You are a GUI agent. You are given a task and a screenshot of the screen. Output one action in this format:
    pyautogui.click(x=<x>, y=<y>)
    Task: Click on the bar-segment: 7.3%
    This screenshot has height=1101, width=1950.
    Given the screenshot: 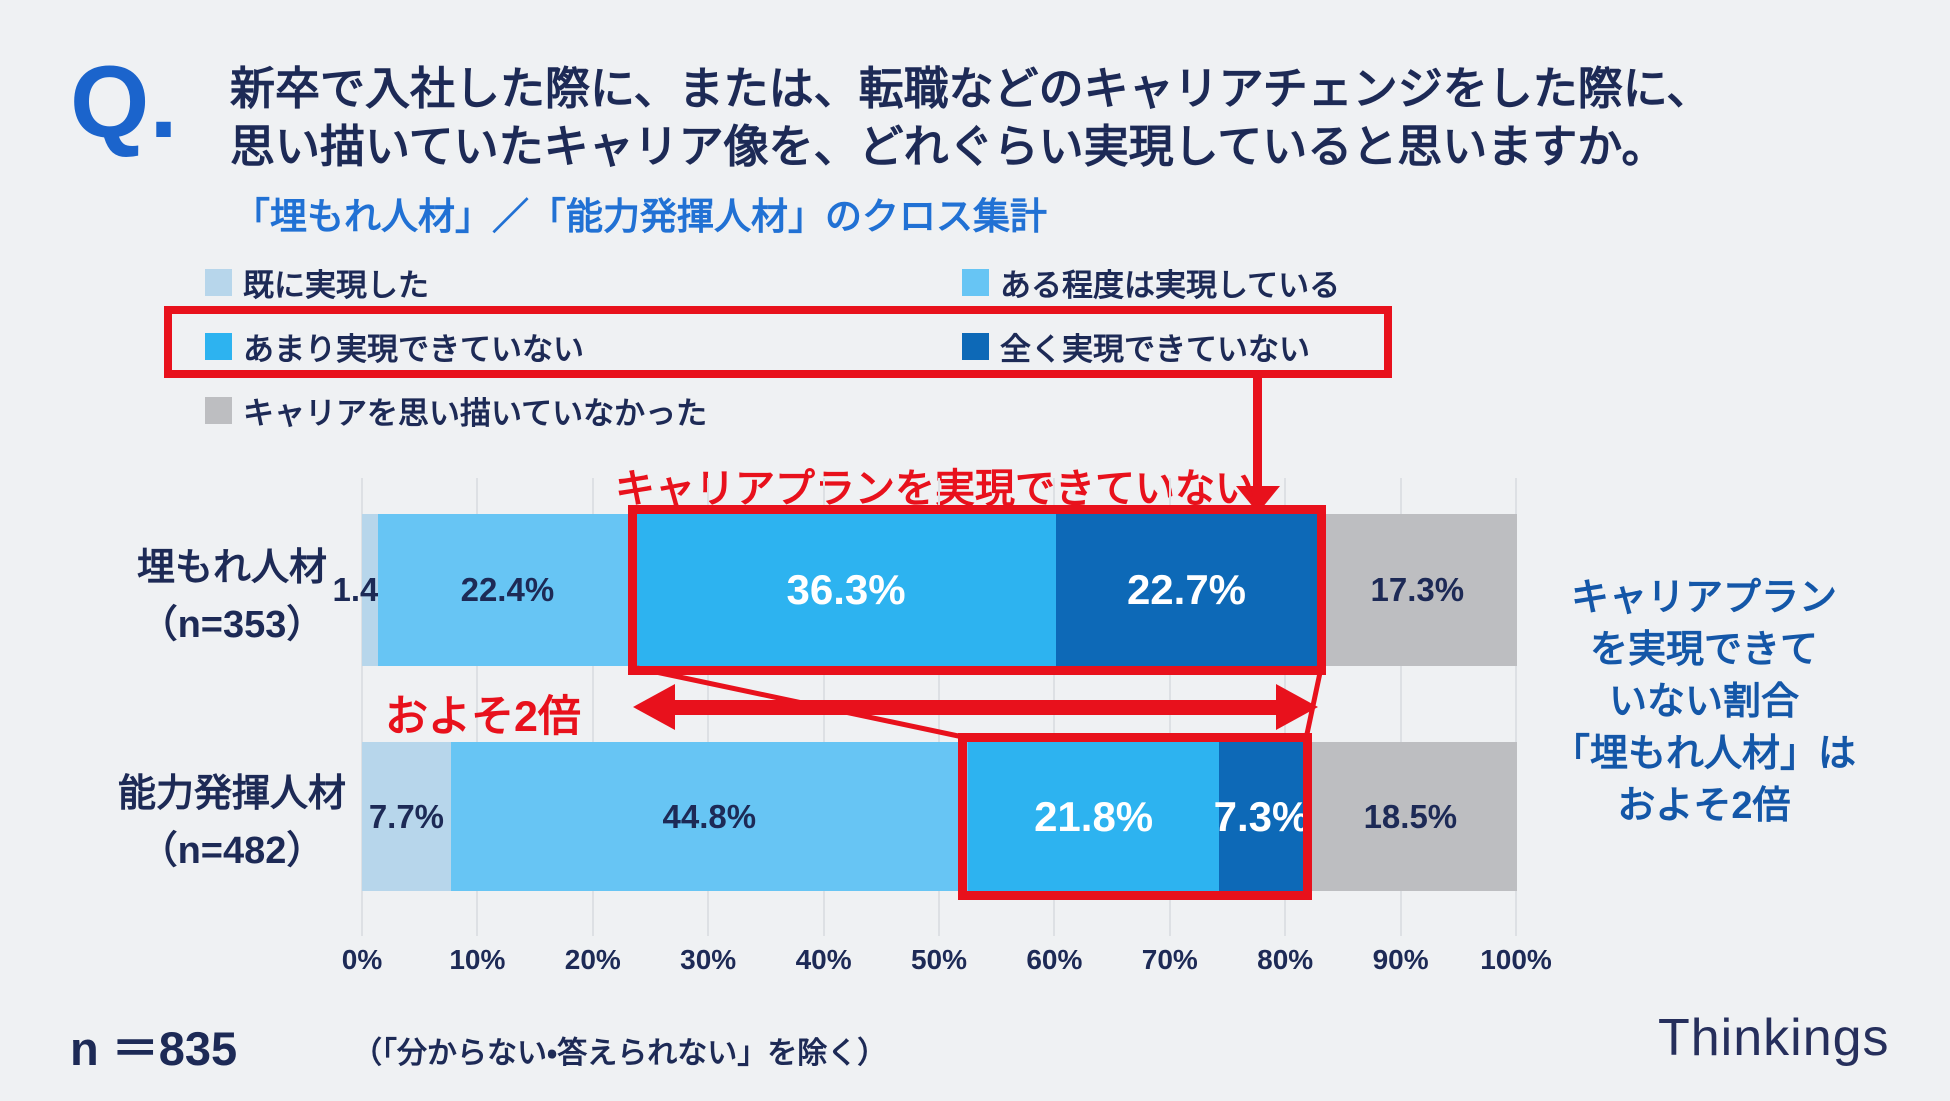 What is the action you would take?
    pyautogui.click(x=1261, y=816)
    